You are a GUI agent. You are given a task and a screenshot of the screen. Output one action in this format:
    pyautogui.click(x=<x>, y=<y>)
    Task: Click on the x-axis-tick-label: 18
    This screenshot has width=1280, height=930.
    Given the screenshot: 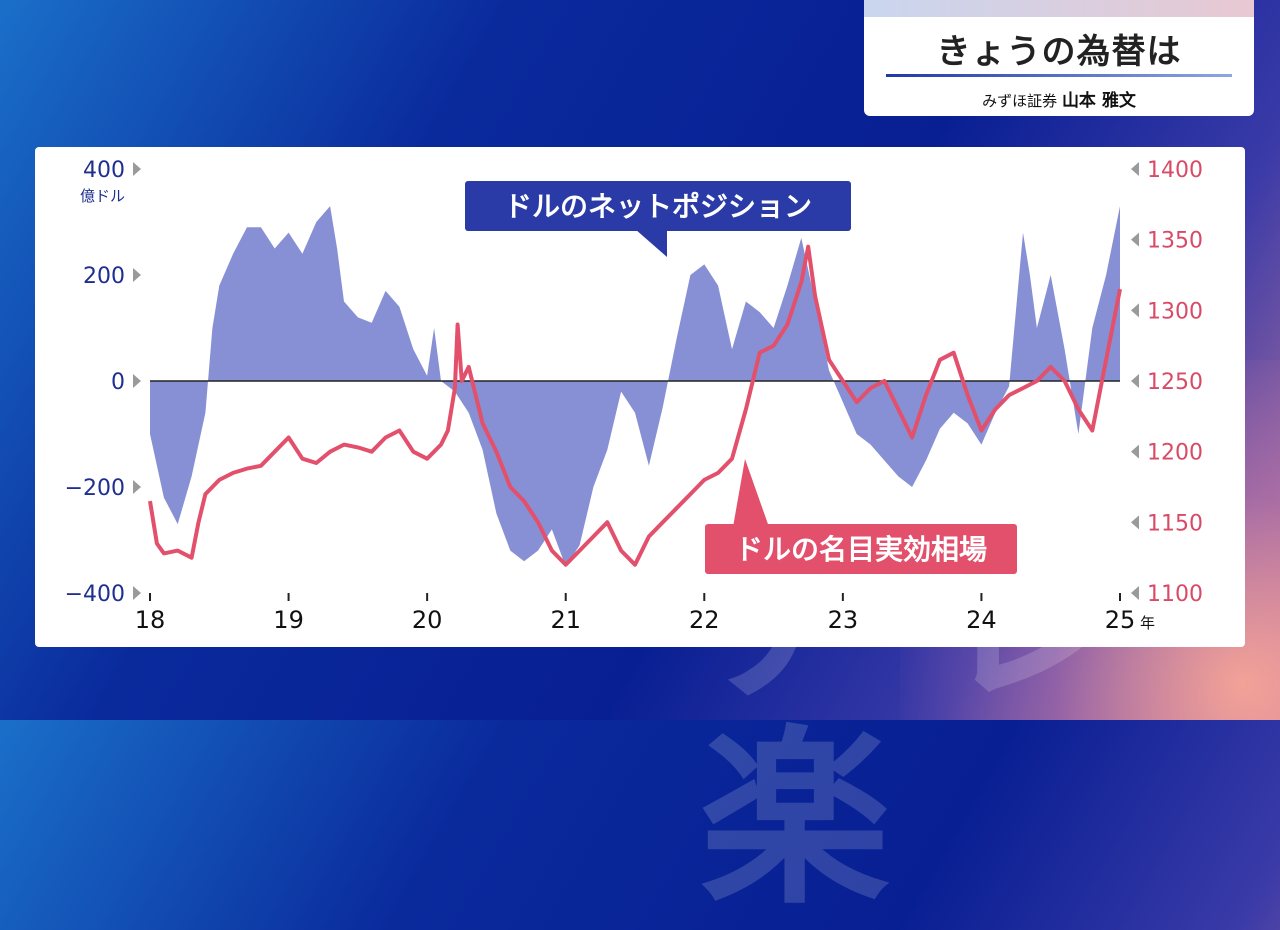 What is the action you would take?
    pyautogui.click(x=150, y=620)
    